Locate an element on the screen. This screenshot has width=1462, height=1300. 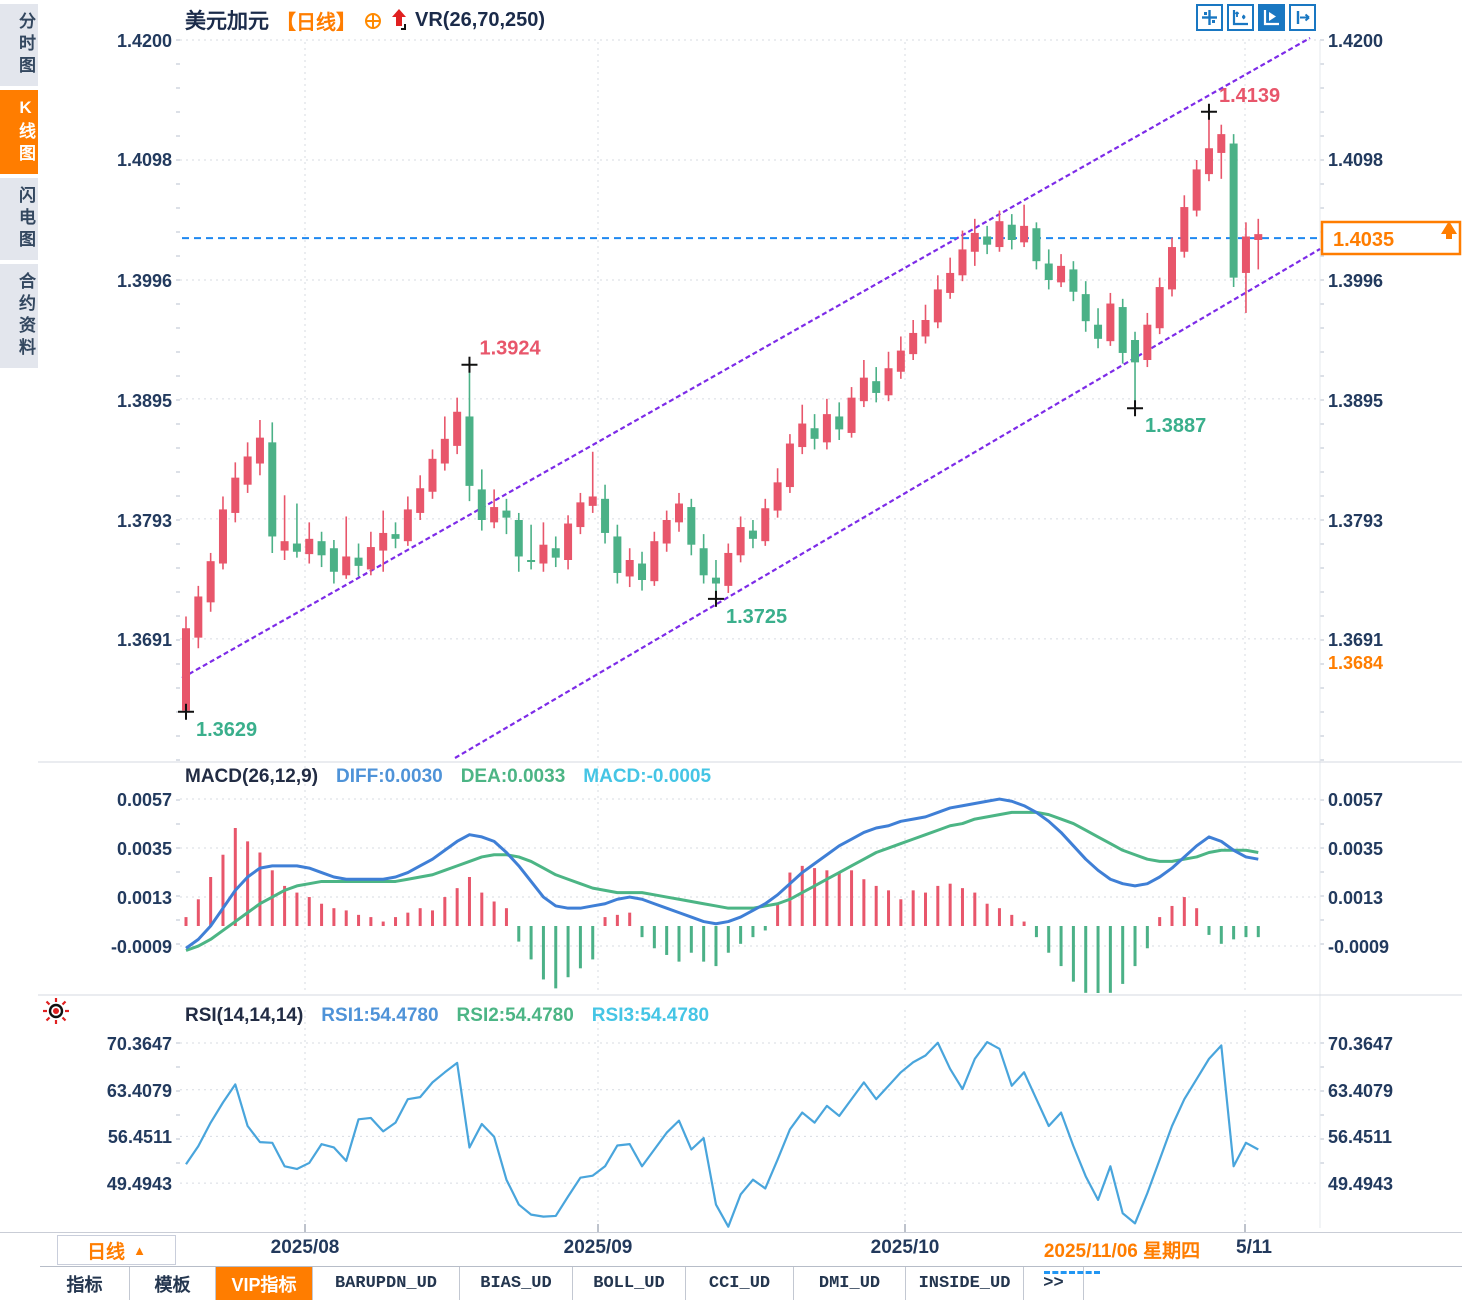
shift-right-icon is located at coordinates (1302, 17).